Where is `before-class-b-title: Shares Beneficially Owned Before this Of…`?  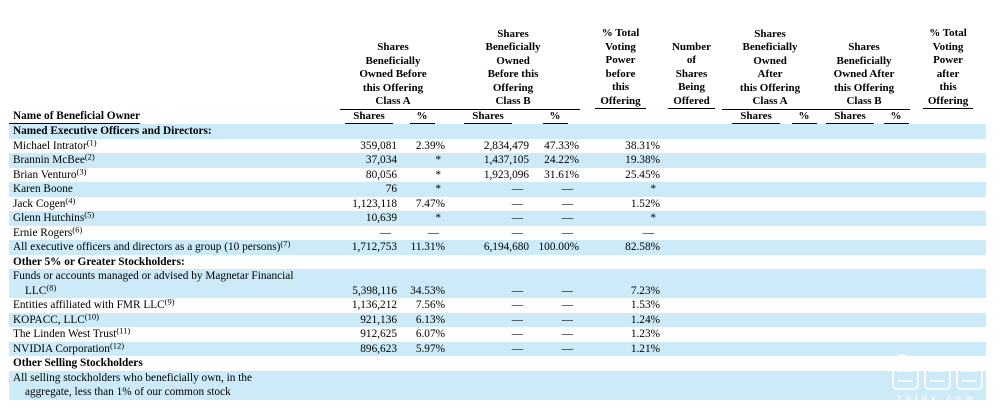 before-class-b-title: Shares Beneficially Owned Before this Of… is located at coordinates (513, 67).